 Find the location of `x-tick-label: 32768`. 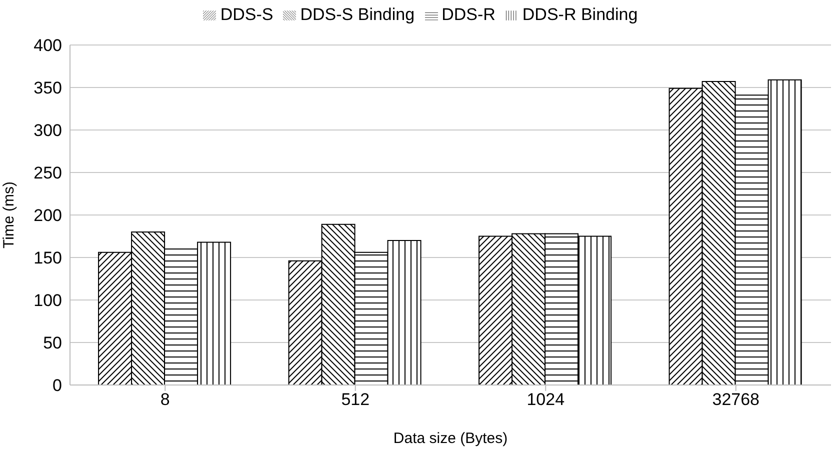

x-tick-label: 32768 is located at coordinates (736, 400).